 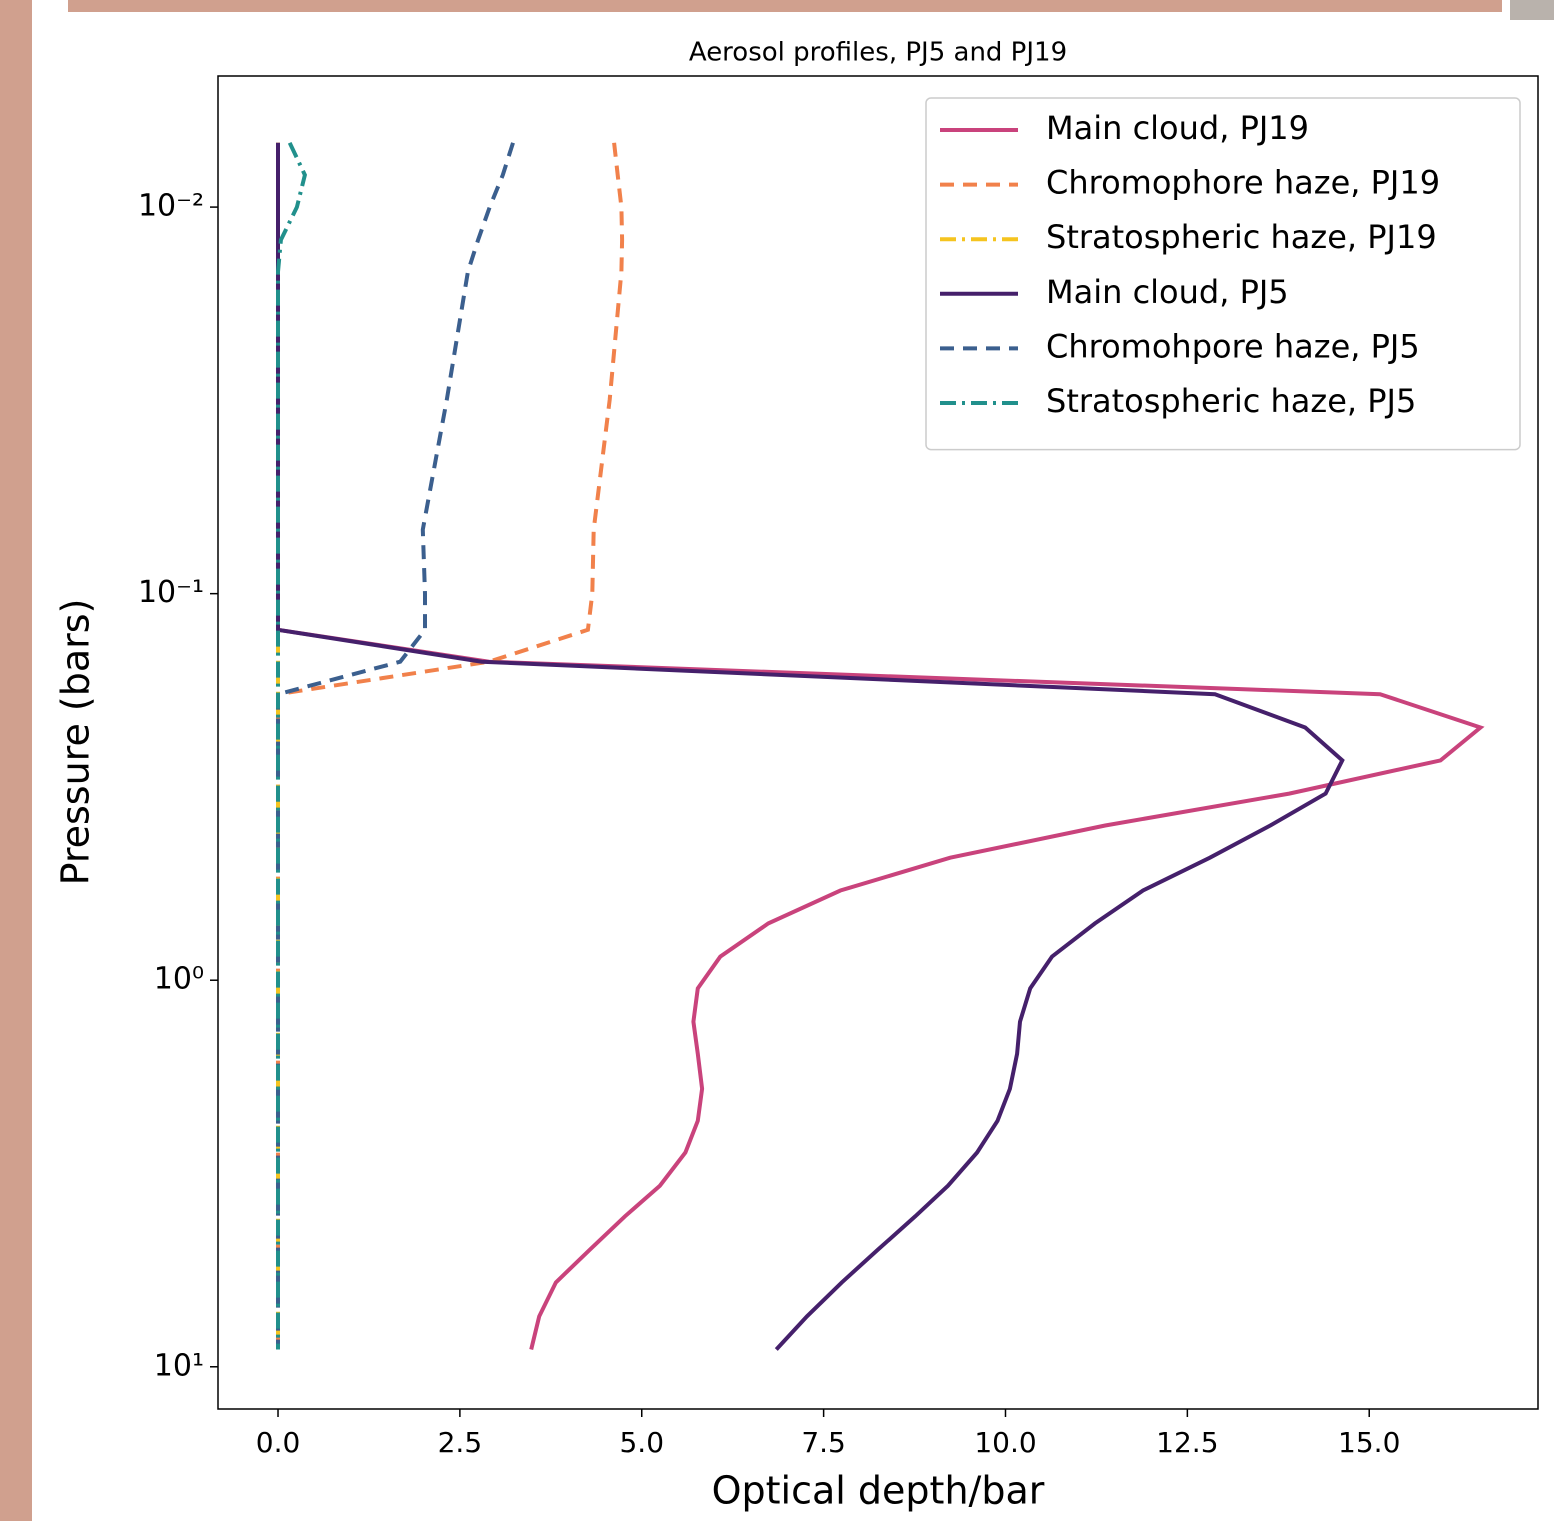 I want to click on y-axis-label: Pressure (bars), so click(x=76, y=742).